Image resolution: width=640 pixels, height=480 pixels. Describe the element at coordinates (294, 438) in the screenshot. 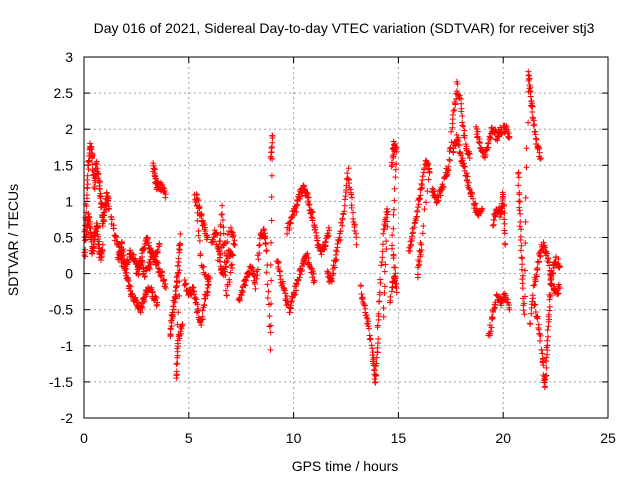

I see `x-tick-label: 10` at that location.